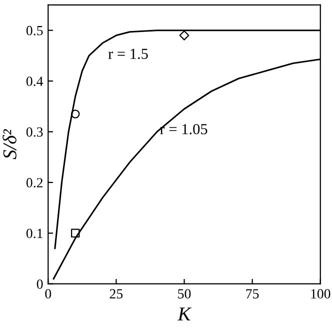  I want to click on y-tick-label: 0.1, so click(34, 233).